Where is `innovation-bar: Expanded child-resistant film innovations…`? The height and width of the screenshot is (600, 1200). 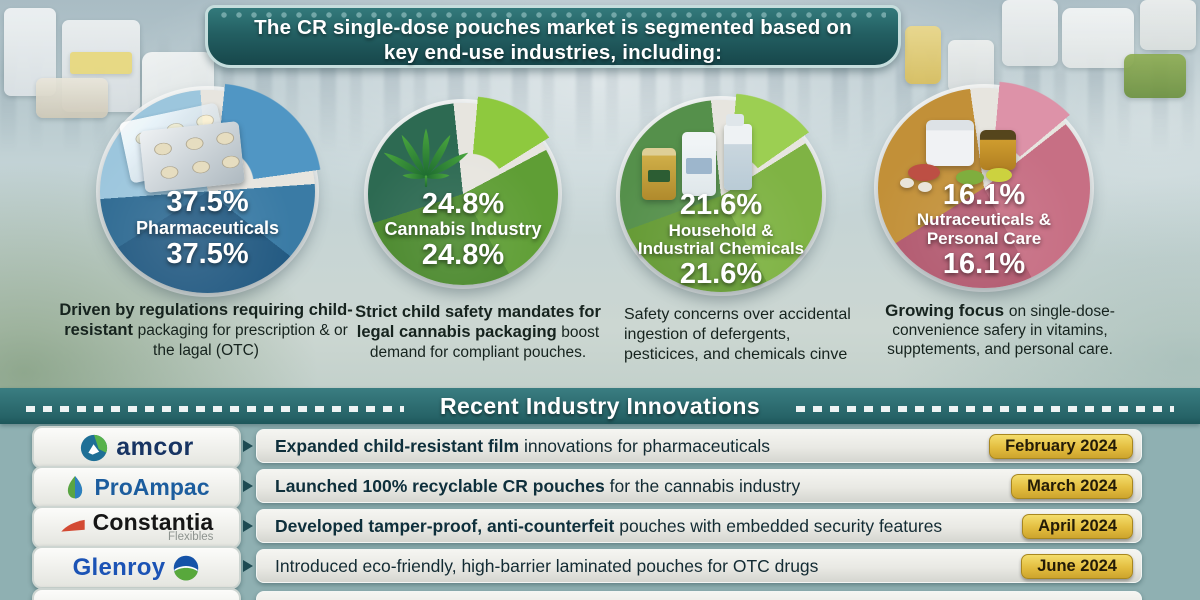
innovation-bar: Expanded child-resistant film innovations… is located at coordinates (699, 446).